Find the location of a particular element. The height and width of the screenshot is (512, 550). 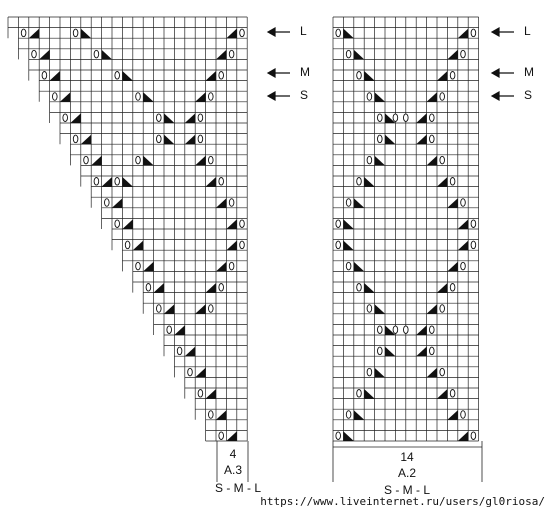

chart-name: A.3 is located at coordinates (233, 470).